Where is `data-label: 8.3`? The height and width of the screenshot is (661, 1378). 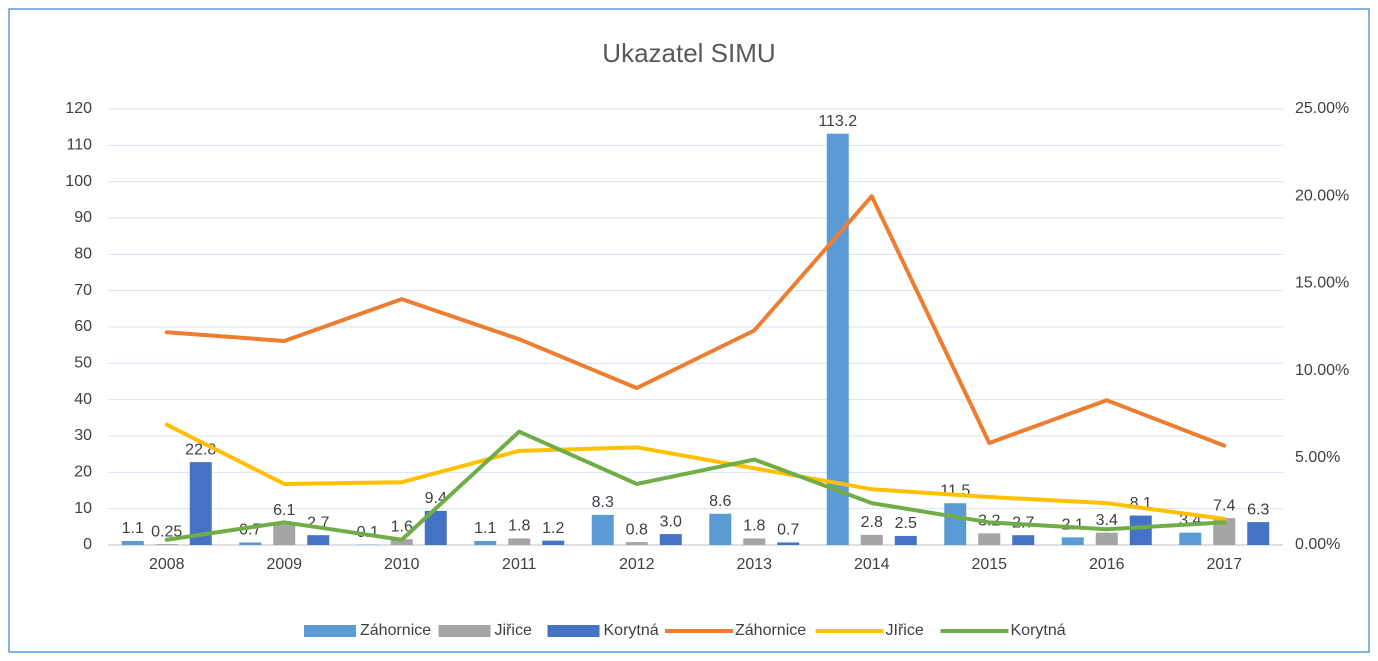 data-label: 8.3 is located at coordinates (603, 502).